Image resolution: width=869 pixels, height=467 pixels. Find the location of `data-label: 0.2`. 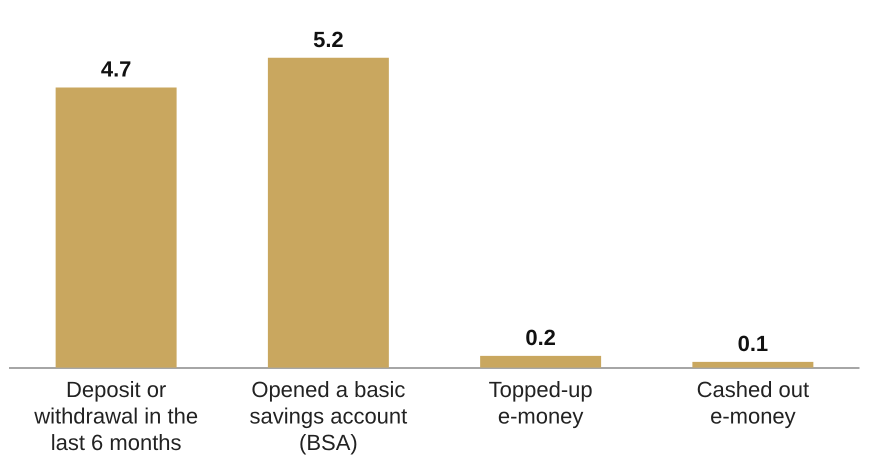

data-label: 0.2 is located at coordinates (540, 337).